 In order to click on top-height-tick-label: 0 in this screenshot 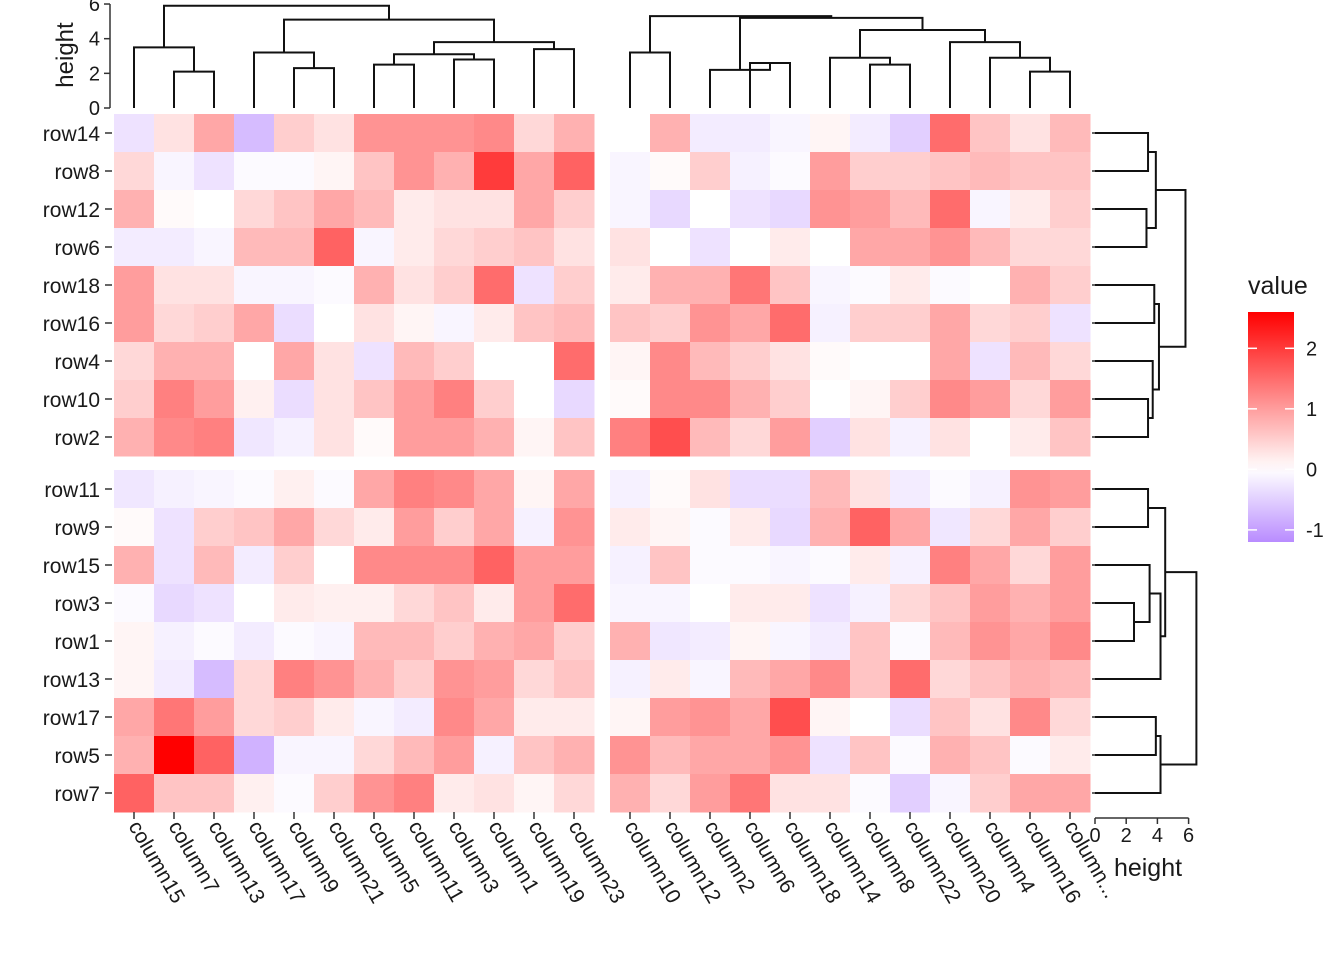, I will do `click(94, 109)`.